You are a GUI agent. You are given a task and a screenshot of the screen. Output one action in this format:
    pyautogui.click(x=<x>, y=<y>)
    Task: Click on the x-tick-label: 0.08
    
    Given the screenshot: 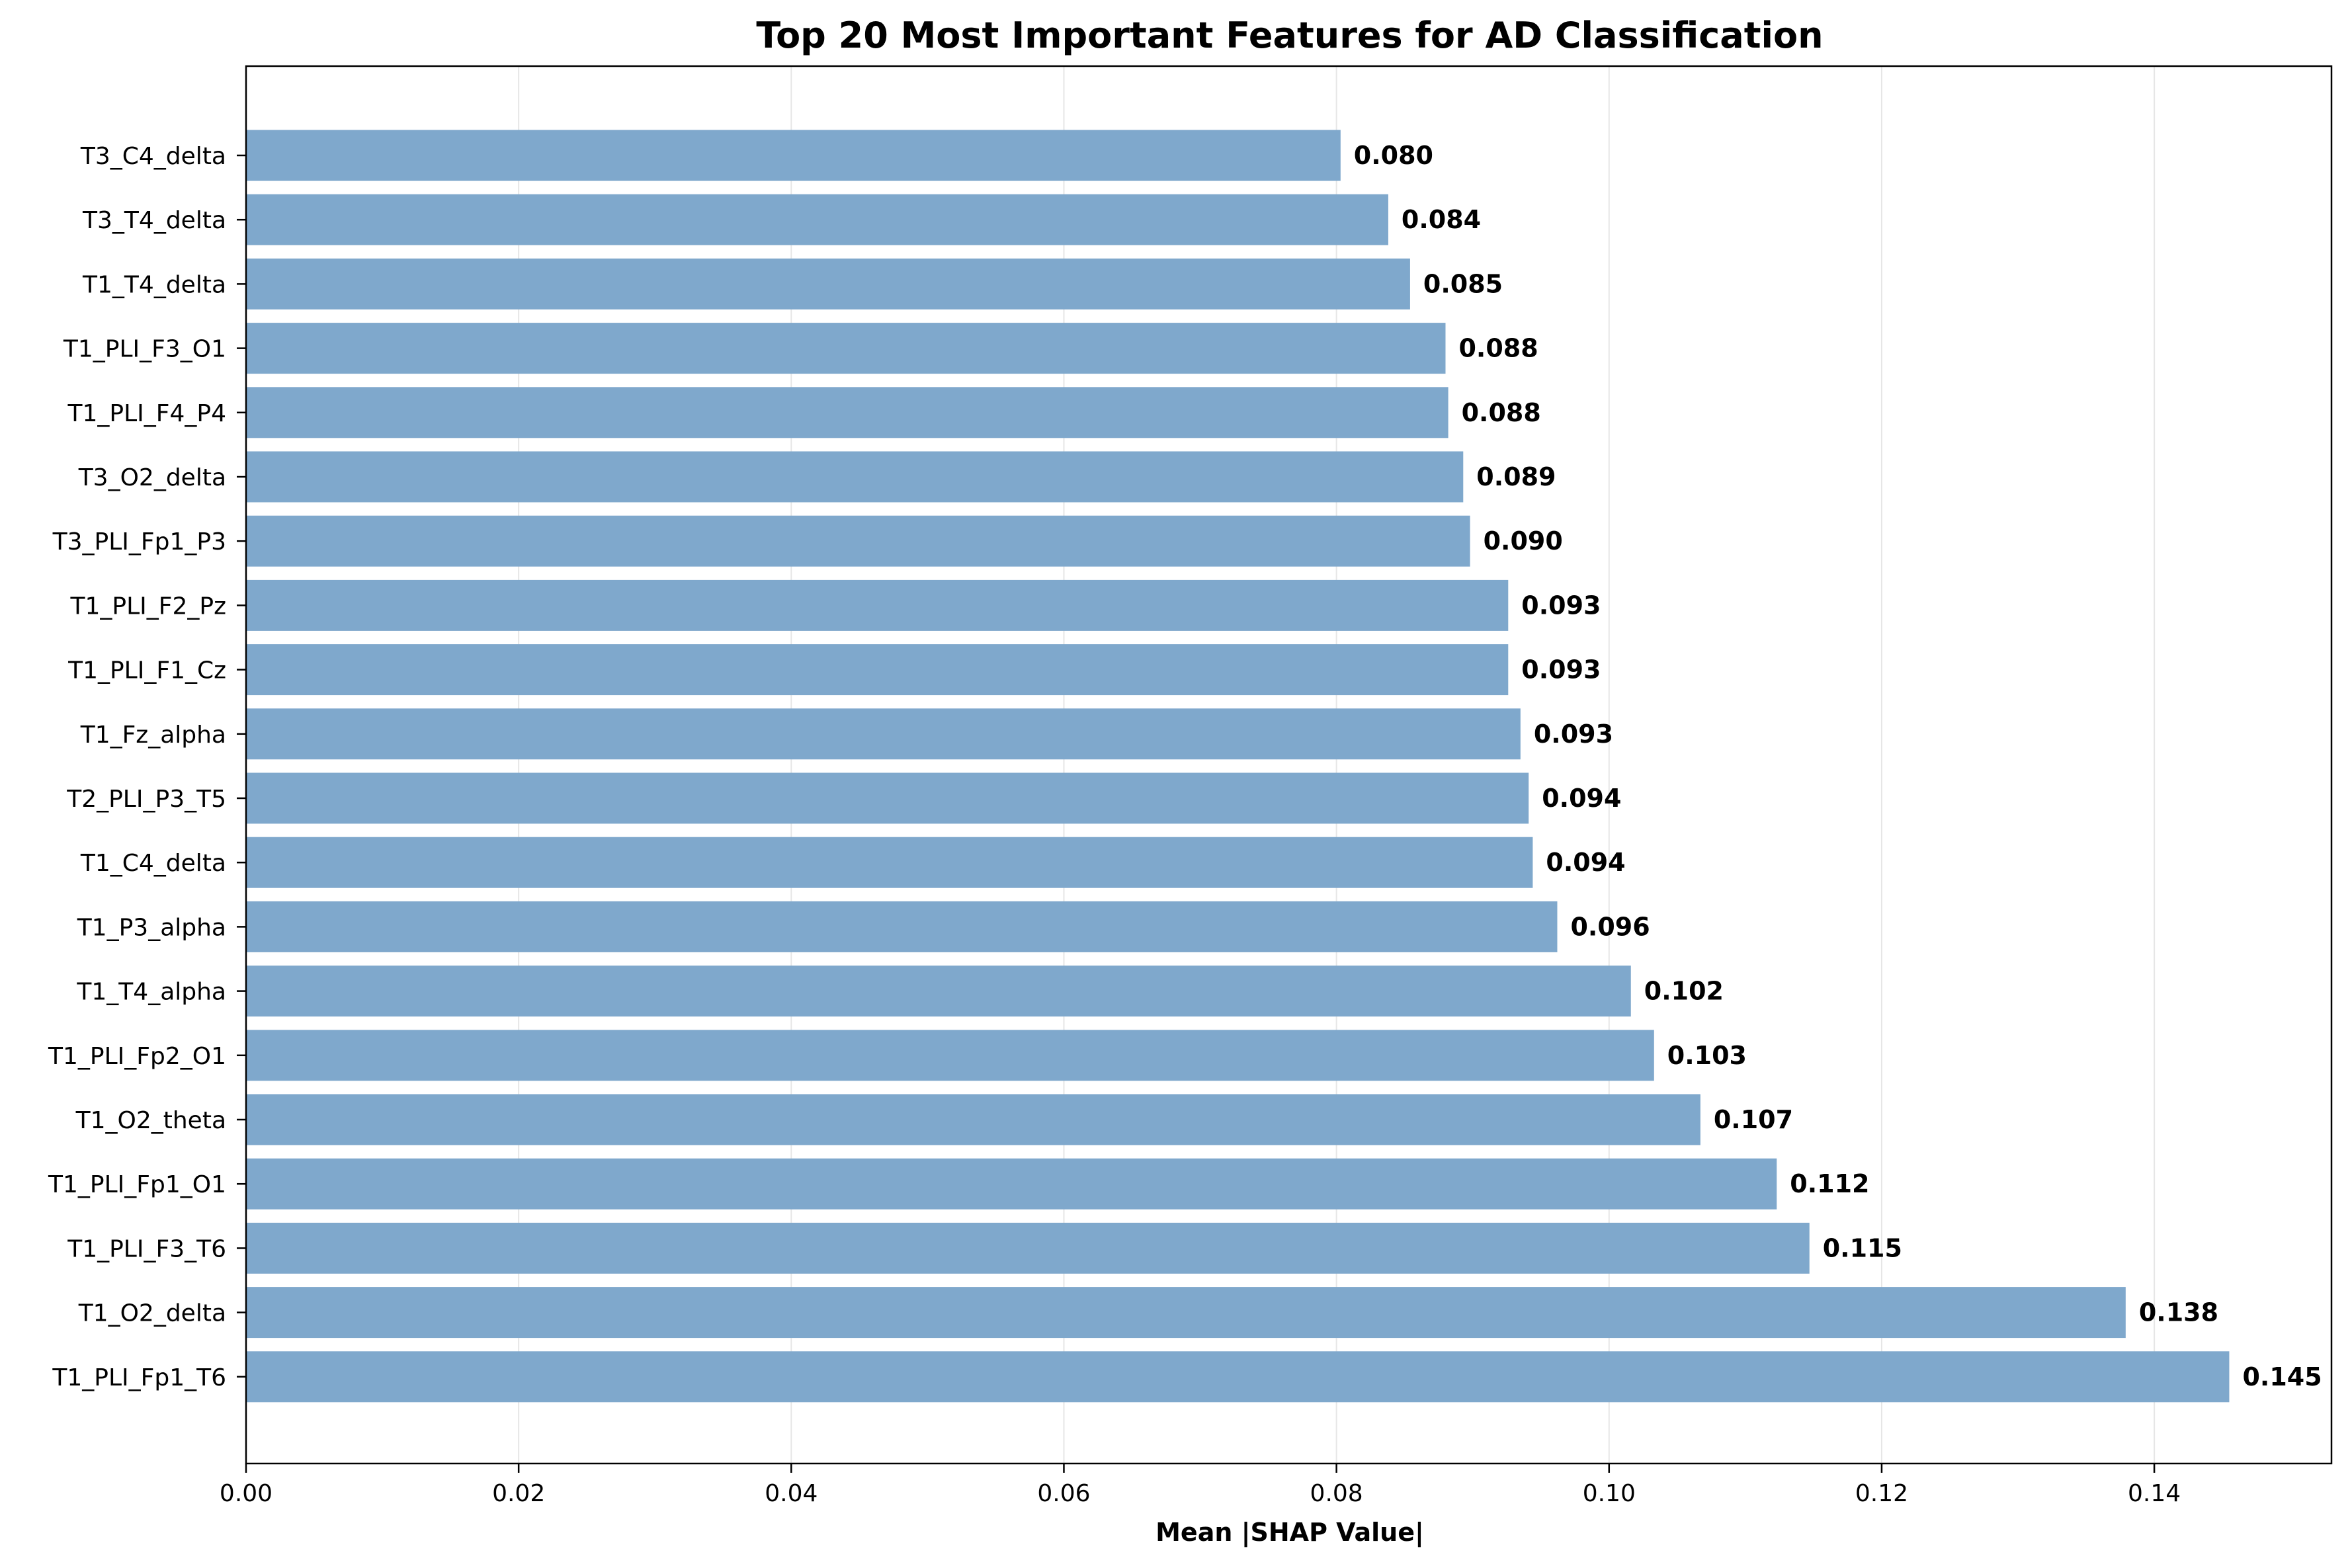 What is the action you would take?
    pyautogui.click(x=1336, y=1493)
    